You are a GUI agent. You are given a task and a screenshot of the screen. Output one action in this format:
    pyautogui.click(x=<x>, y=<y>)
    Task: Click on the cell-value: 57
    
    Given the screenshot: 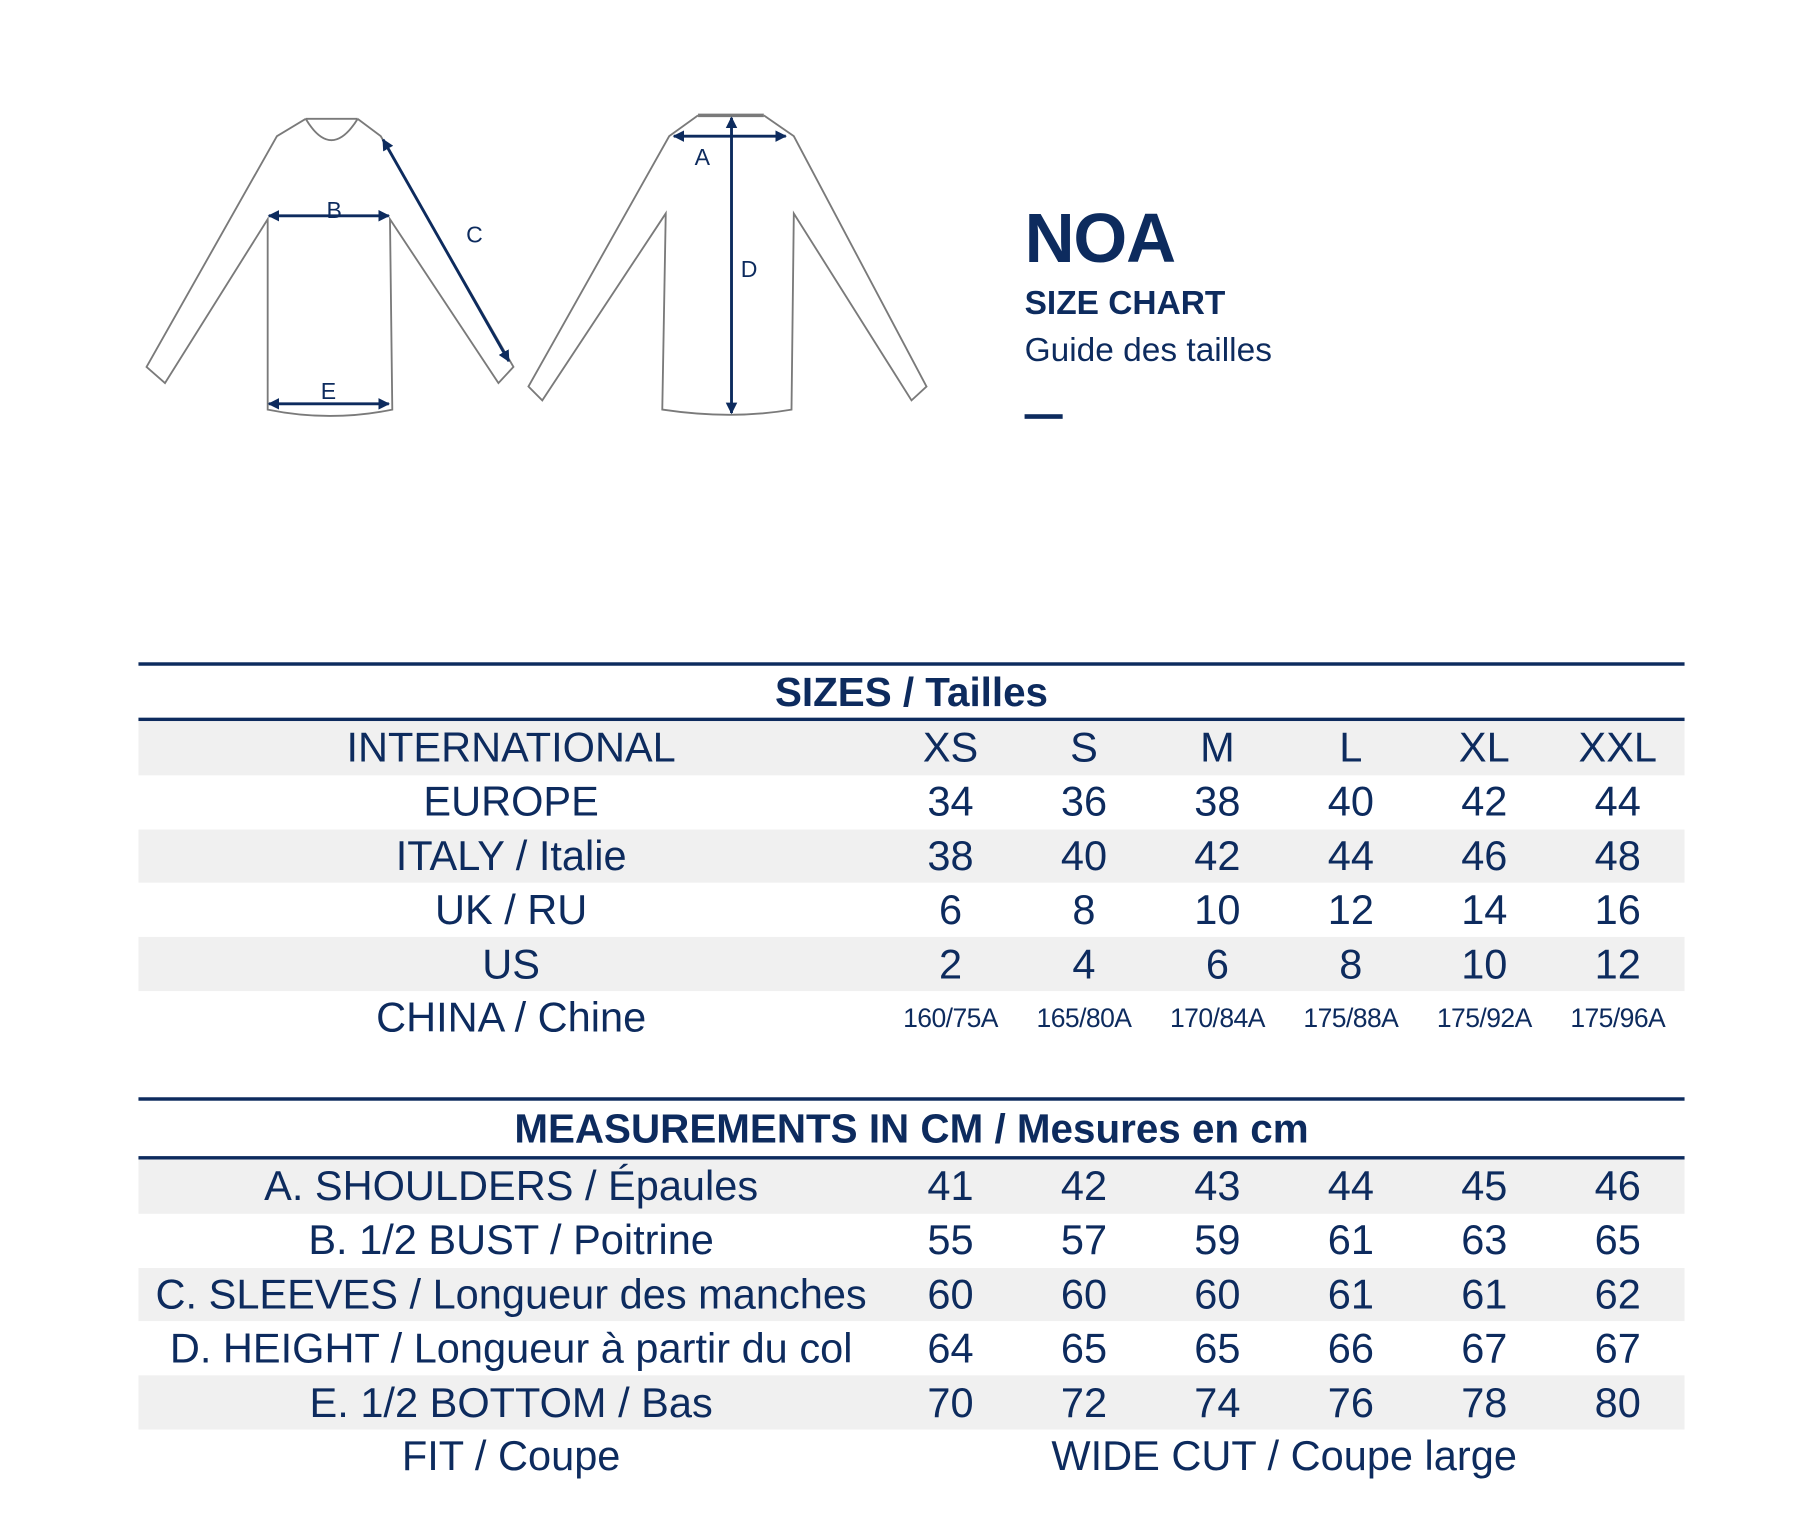 What is the action you would take?
    pyautogui.click(x=1084, y=1240)
    